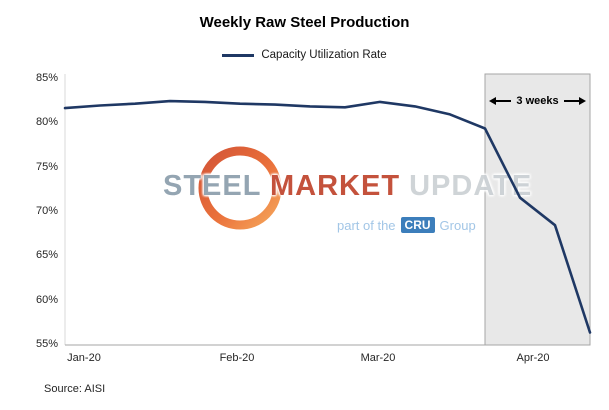 This screenshot has height=410, width=609. Describe the element at coordinates (335, 186) in the screenshot. I see `watermark-market-text: MARKET` at that location.